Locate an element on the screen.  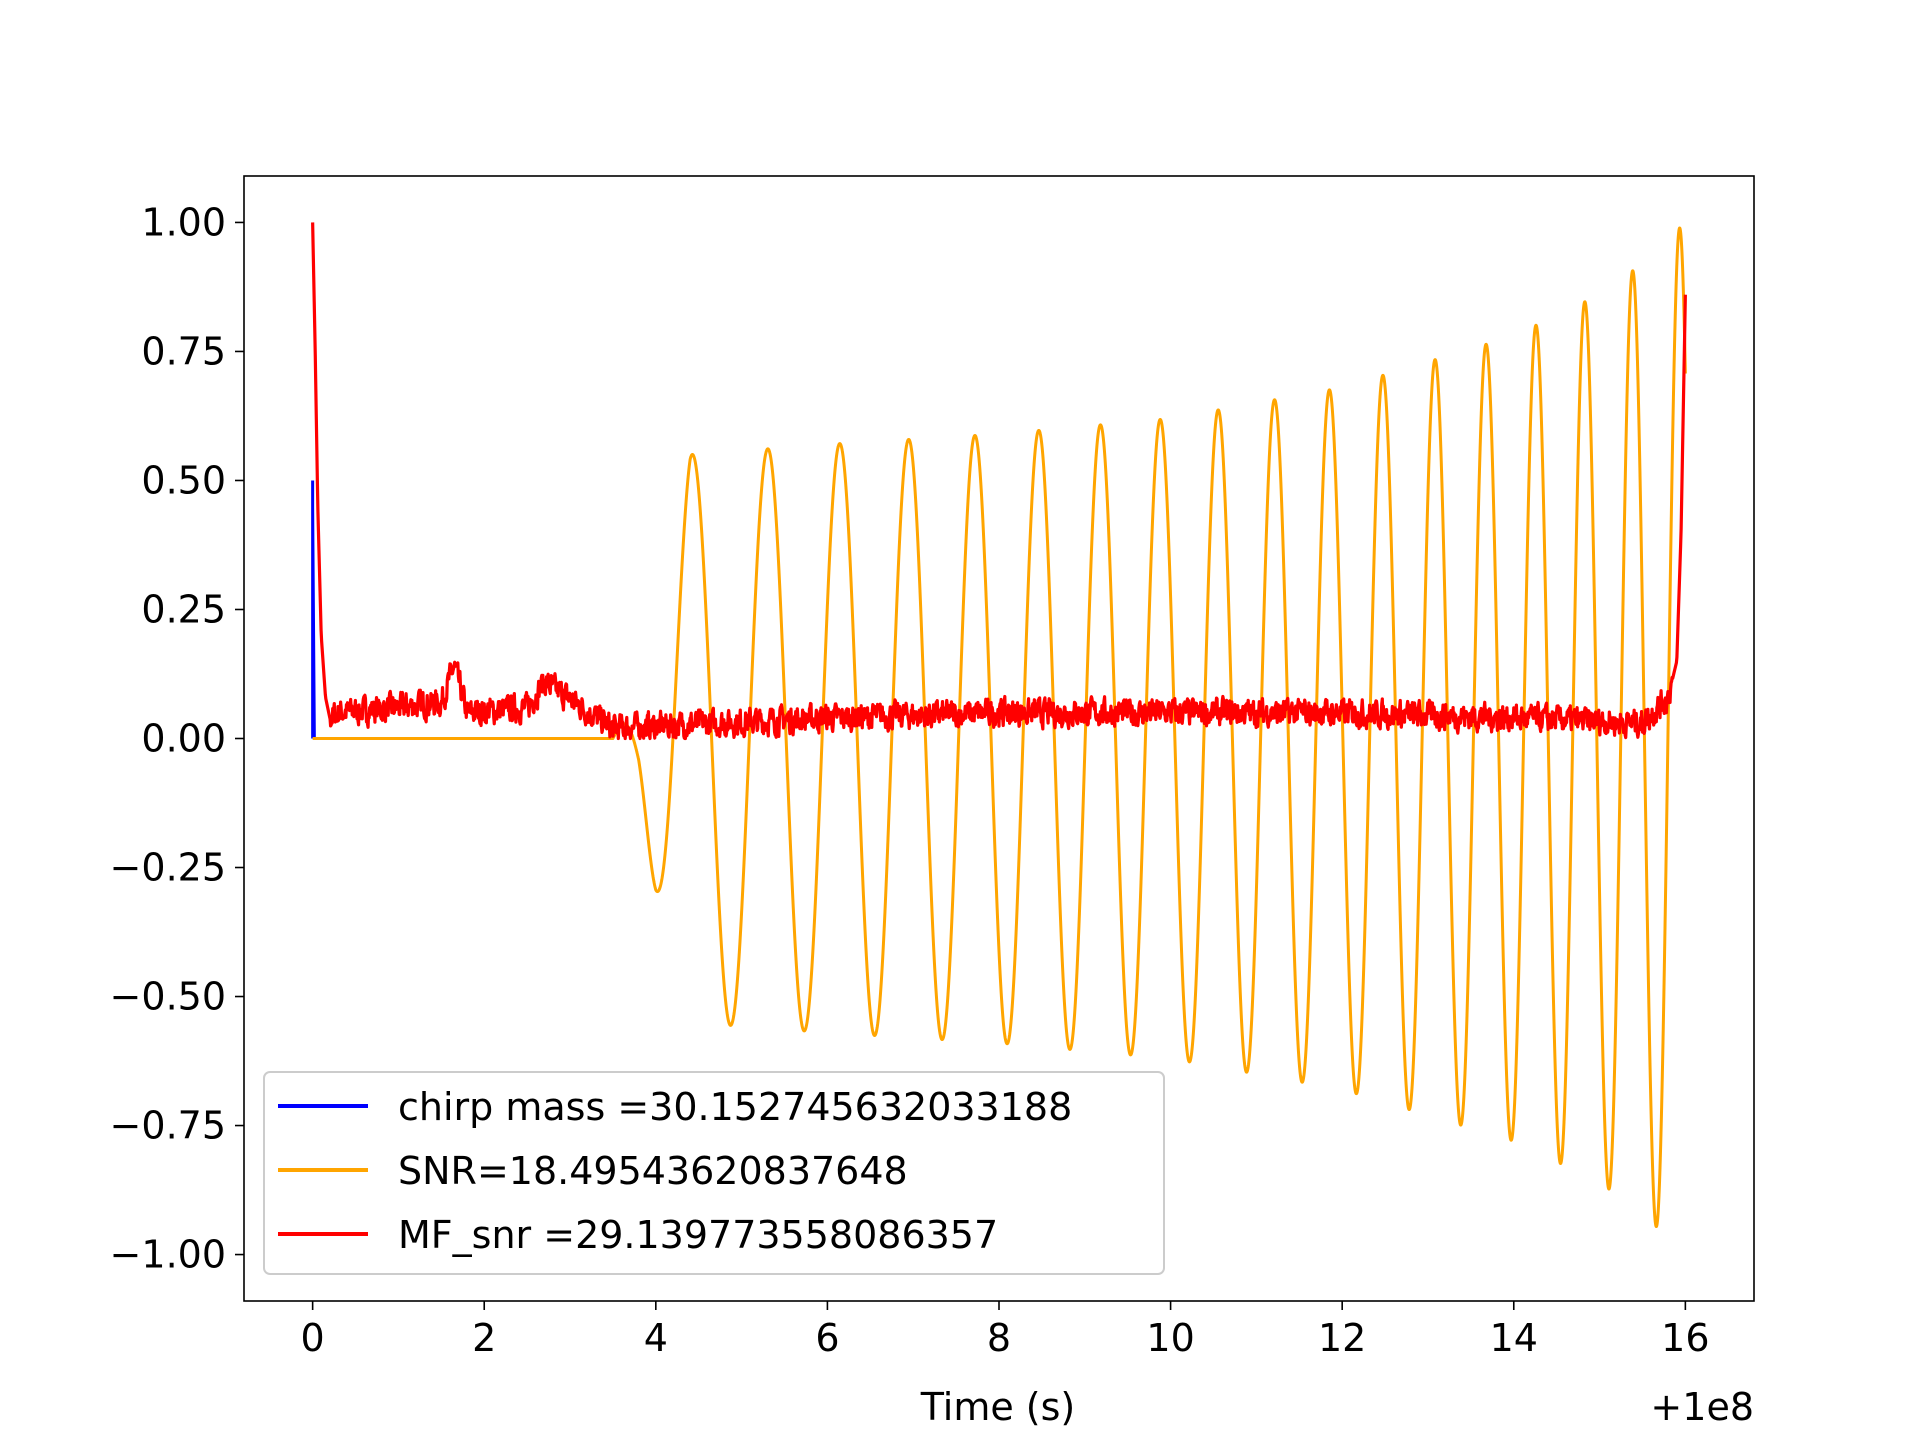
y-tick-label: −0.25 is located at coordinates (168, 868).